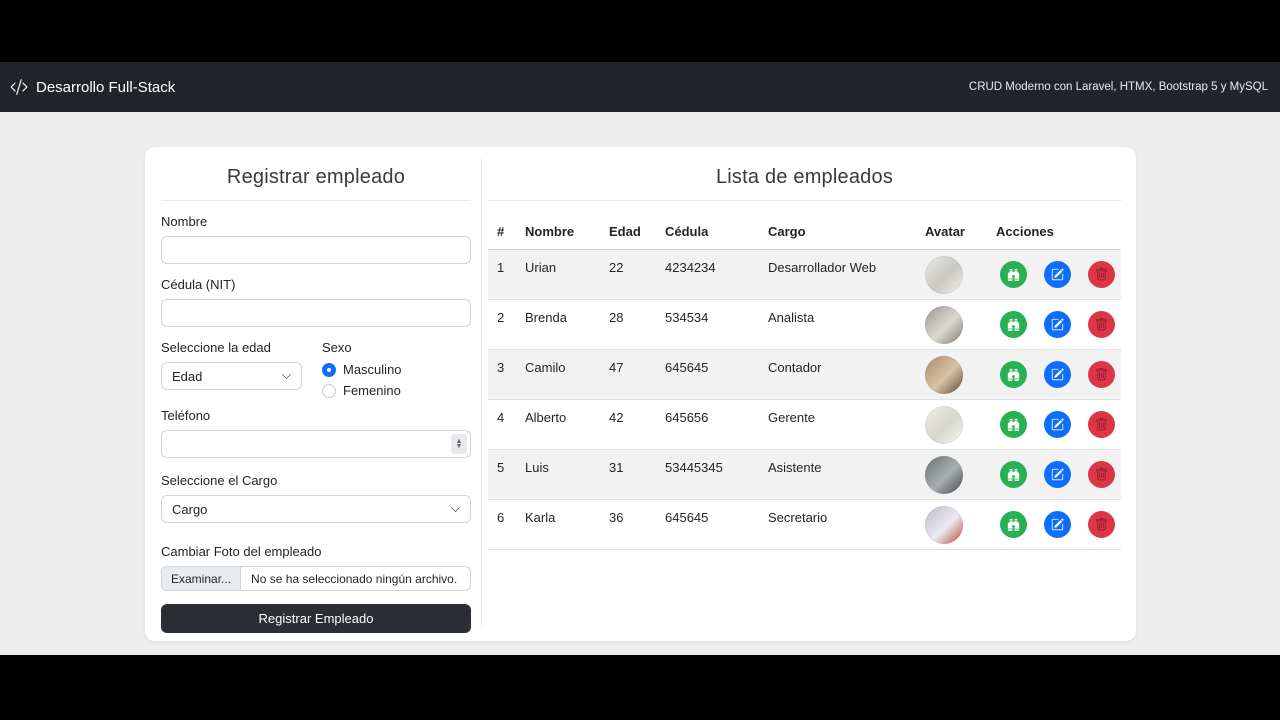 The width and height of the screenshot is (1280, 720). I want to click on cargo-select: Cargo, so click(316, 509).